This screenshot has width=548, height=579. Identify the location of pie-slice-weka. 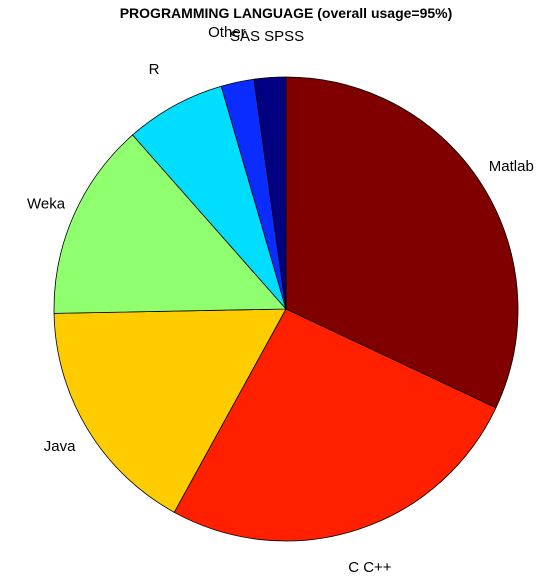
(170, 224).